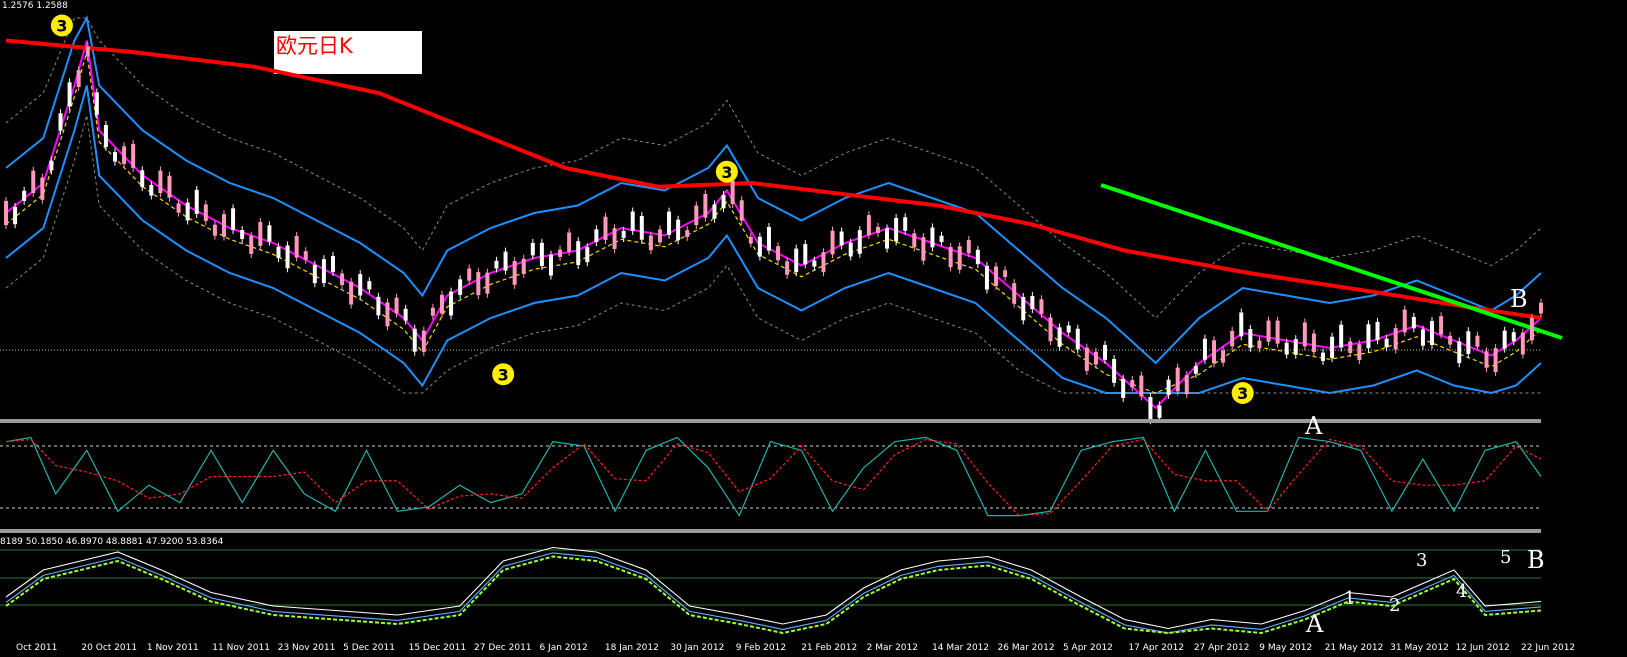  What do you see at coordinates (1349, 598) in the screenshot?
I see `wave-label-1: 1` at bounding box center [1349, 598].